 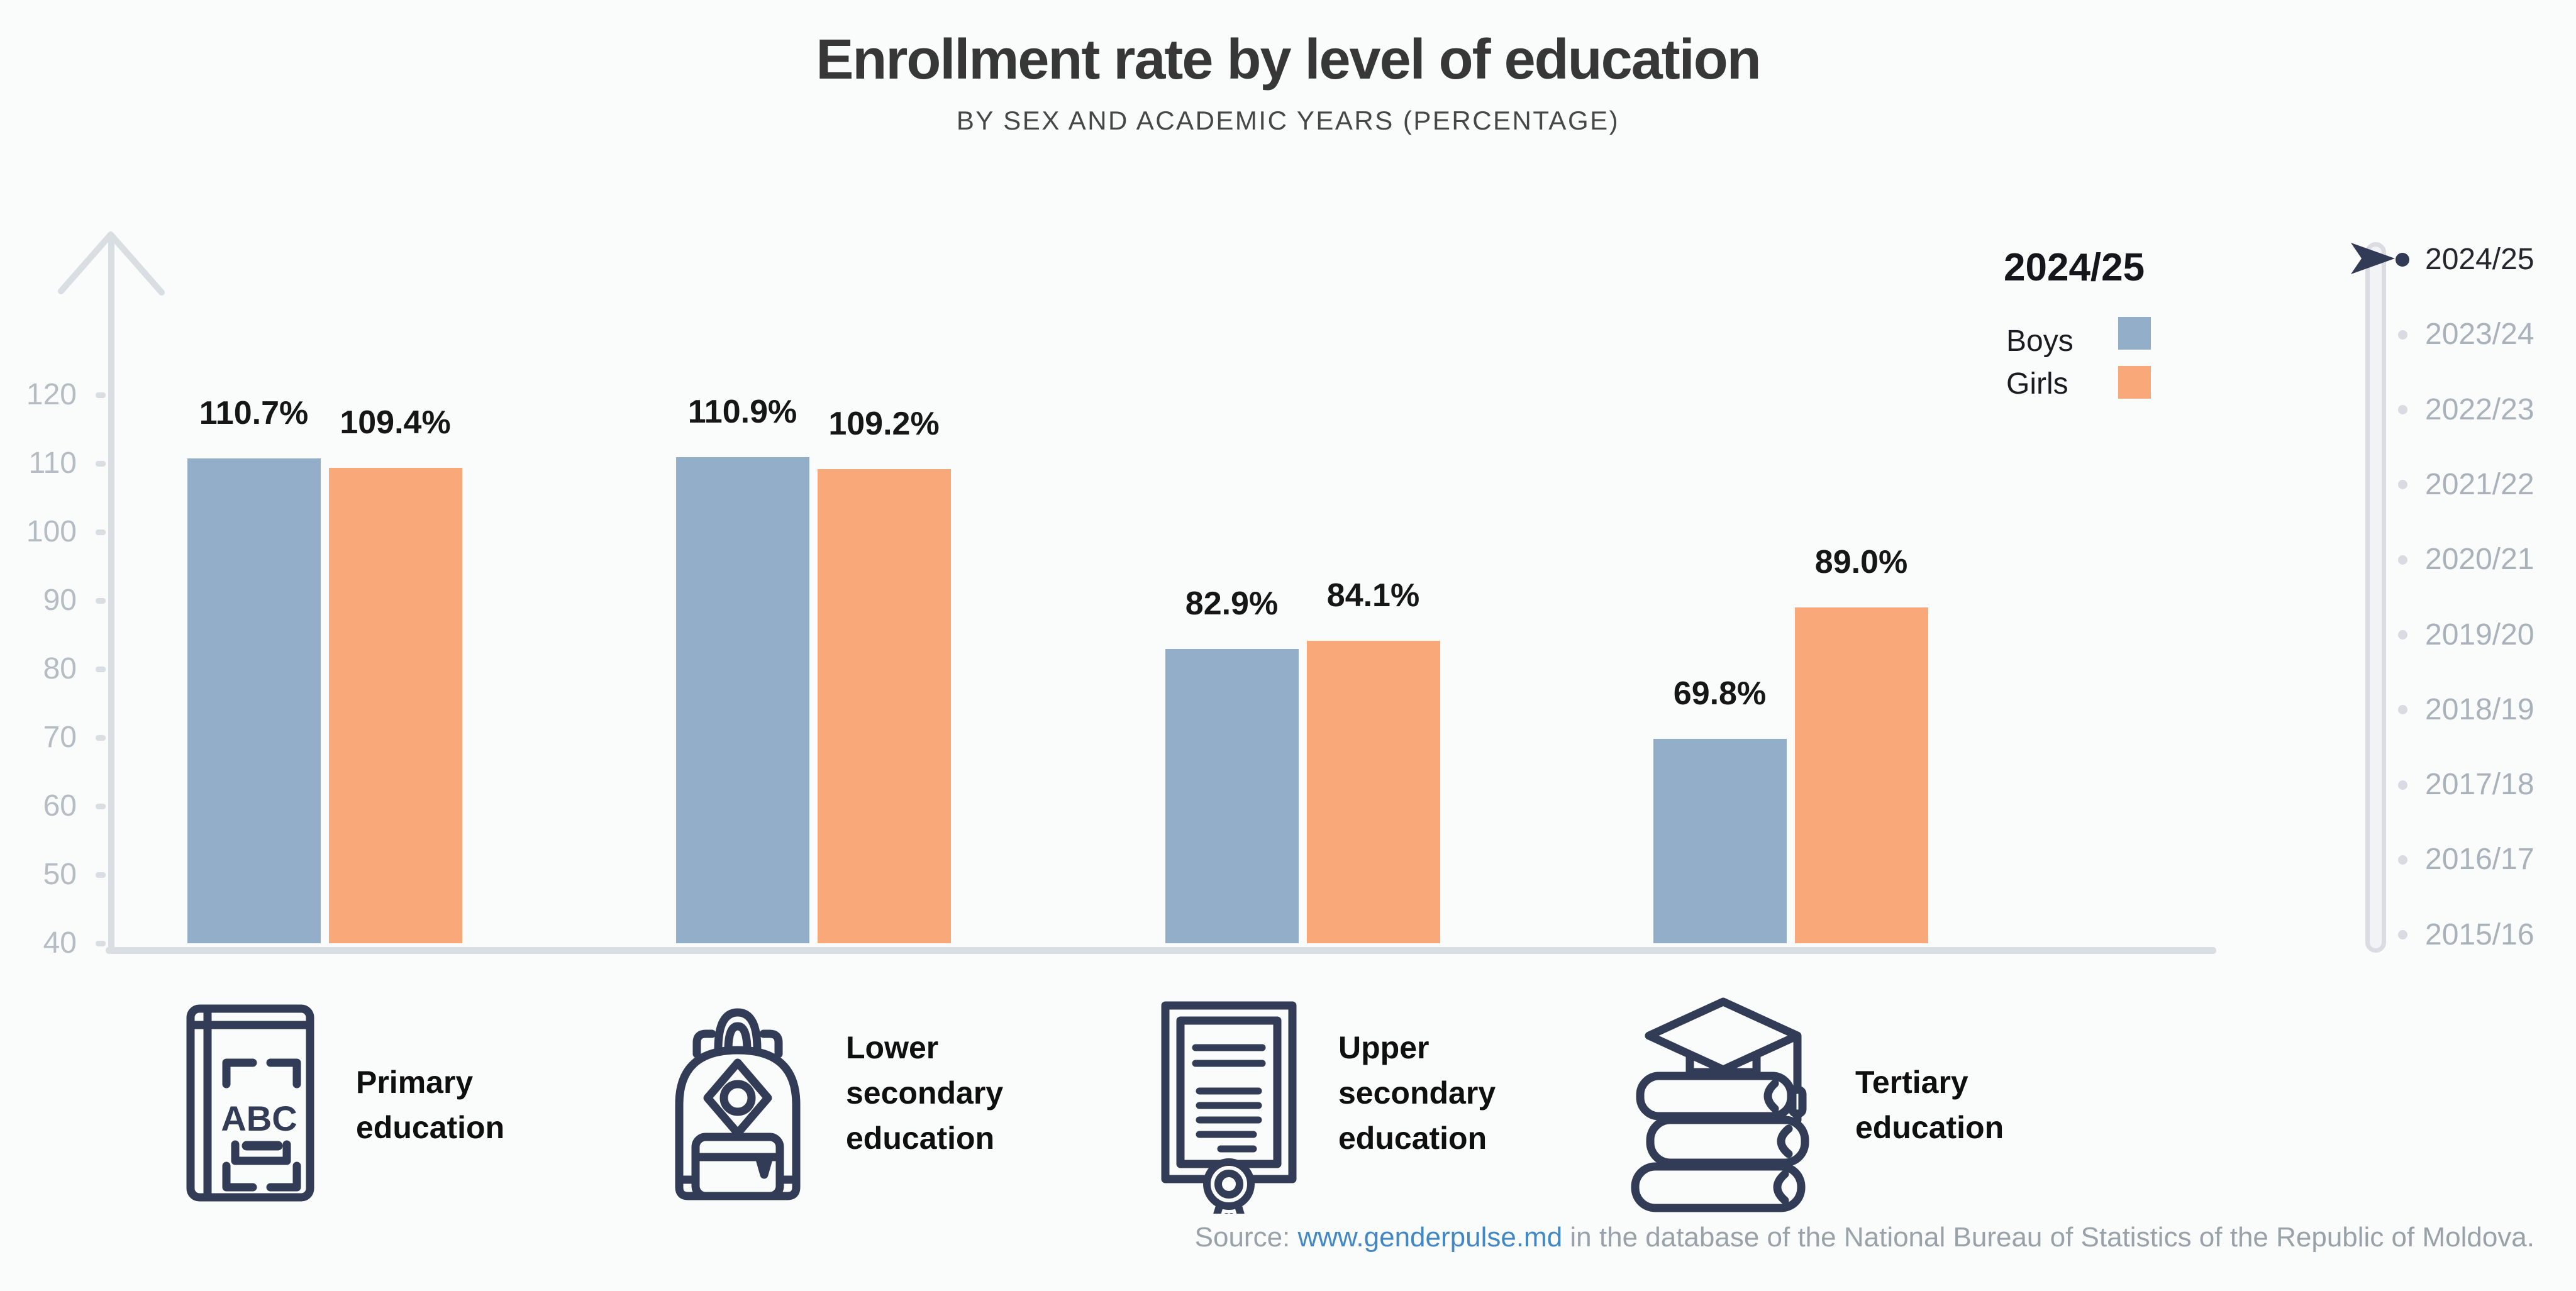 What do you see at coordinates (1229, 1114) in the screenshot?
I see `diploma-icon` at bounding box center [1229, 1114].